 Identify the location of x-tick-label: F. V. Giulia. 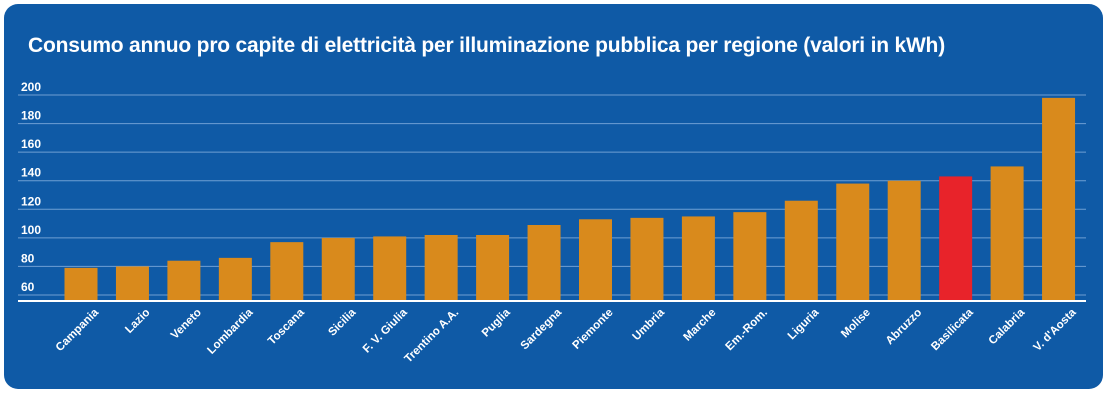
(385, 330).